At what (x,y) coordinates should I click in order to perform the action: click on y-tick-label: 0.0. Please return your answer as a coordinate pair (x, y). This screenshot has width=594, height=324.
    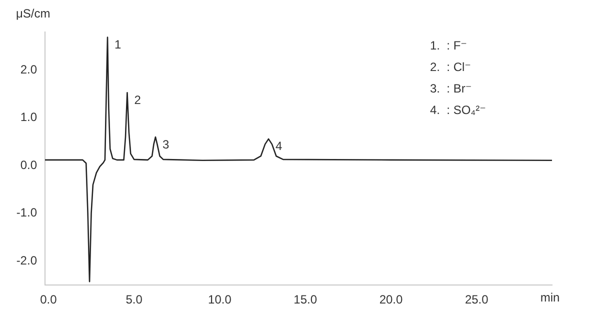
    Looking at the image, I should click on (29, 165).